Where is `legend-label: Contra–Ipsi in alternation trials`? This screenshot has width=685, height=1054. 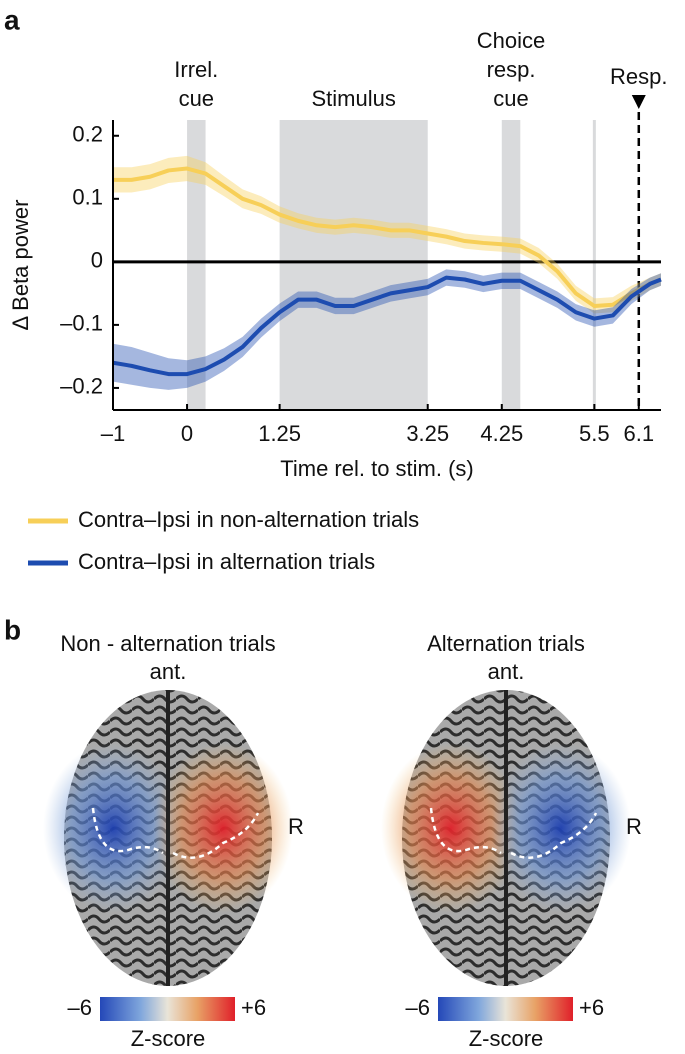 legend-label: Contra–Ipsi in alternation trials is located at coordinates (226, 561).